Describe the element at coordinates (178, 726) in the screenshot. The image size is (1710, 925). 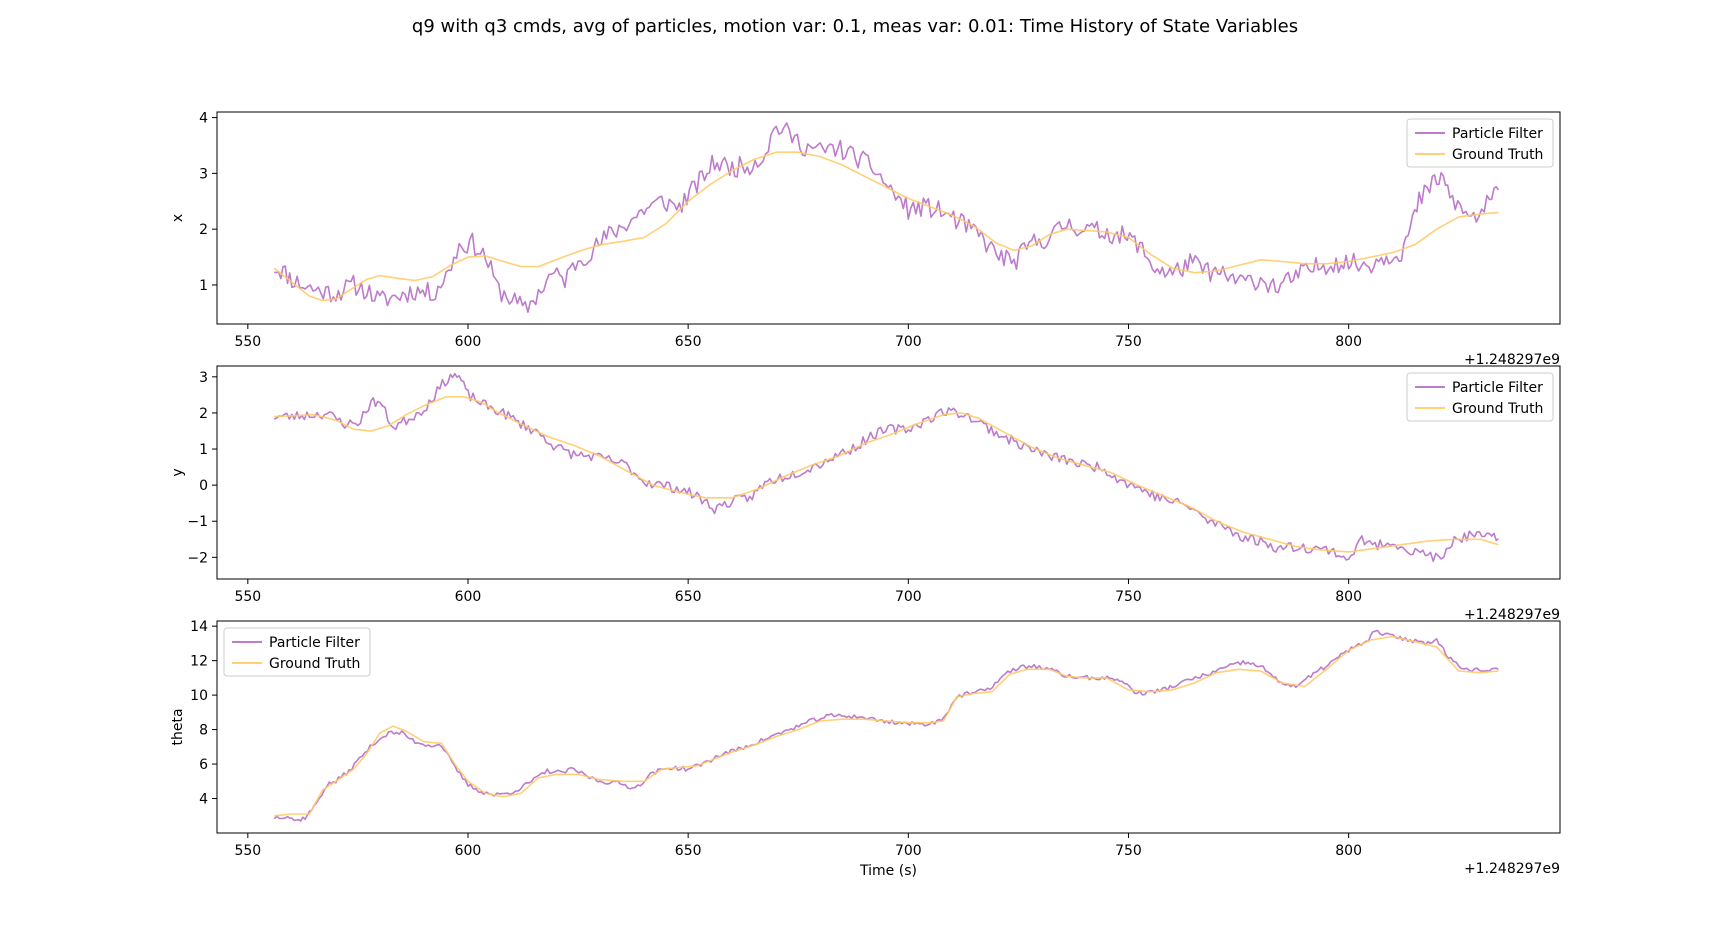
I see `y-axis-label: theta` at that location.